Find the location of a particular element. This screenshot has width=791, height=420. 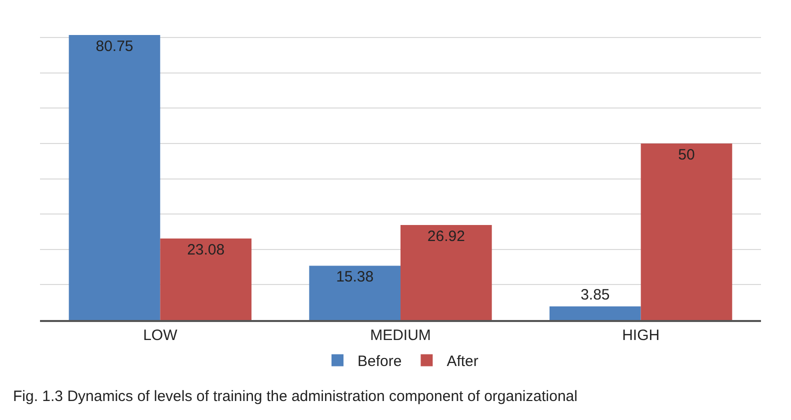

data-label: 26.92 is located at coordinates (446, 236).